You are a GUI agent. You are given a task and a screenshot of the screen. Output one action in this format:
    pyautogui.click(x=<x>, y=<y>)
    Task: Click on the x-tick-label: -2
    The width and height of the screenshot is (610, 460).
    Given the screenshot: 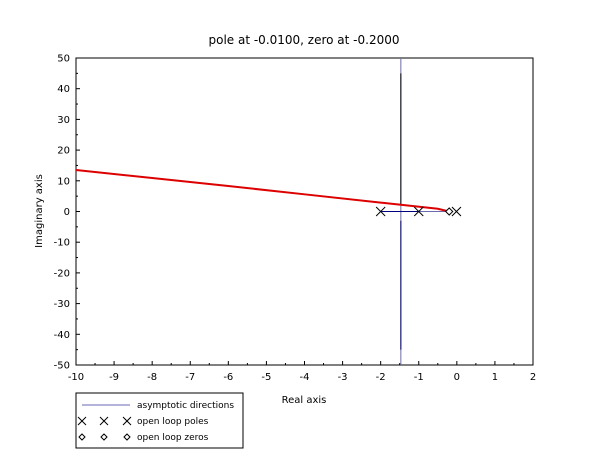 What is the action you would take?
    pyautogui.click(x=381, y=377)
    